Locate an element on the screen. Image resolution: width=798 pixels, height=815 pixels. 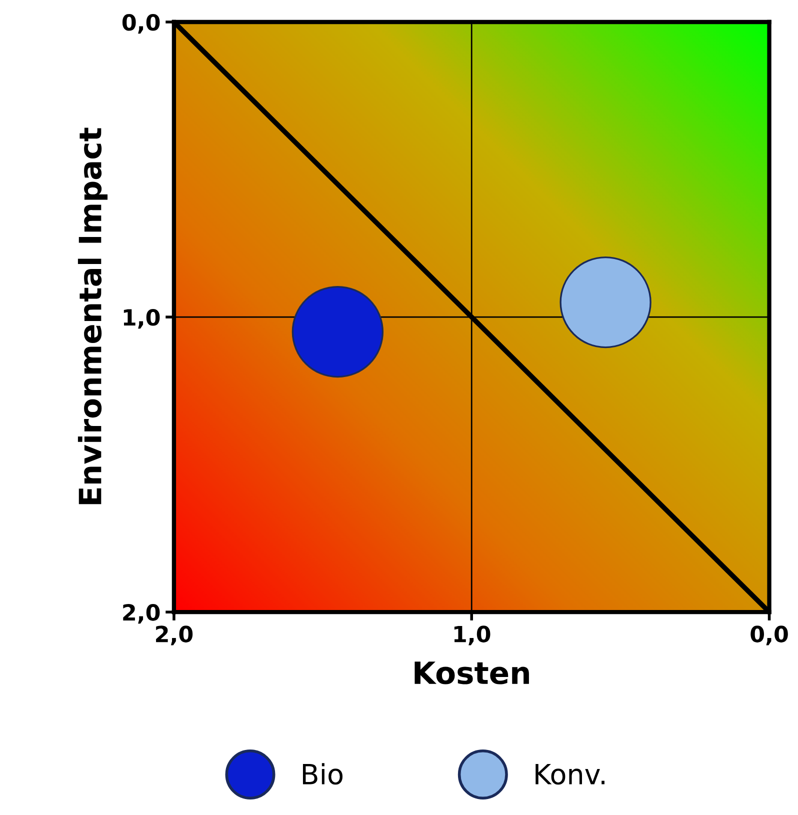
legend-label: Konv. is located at coordinates (570, 774).